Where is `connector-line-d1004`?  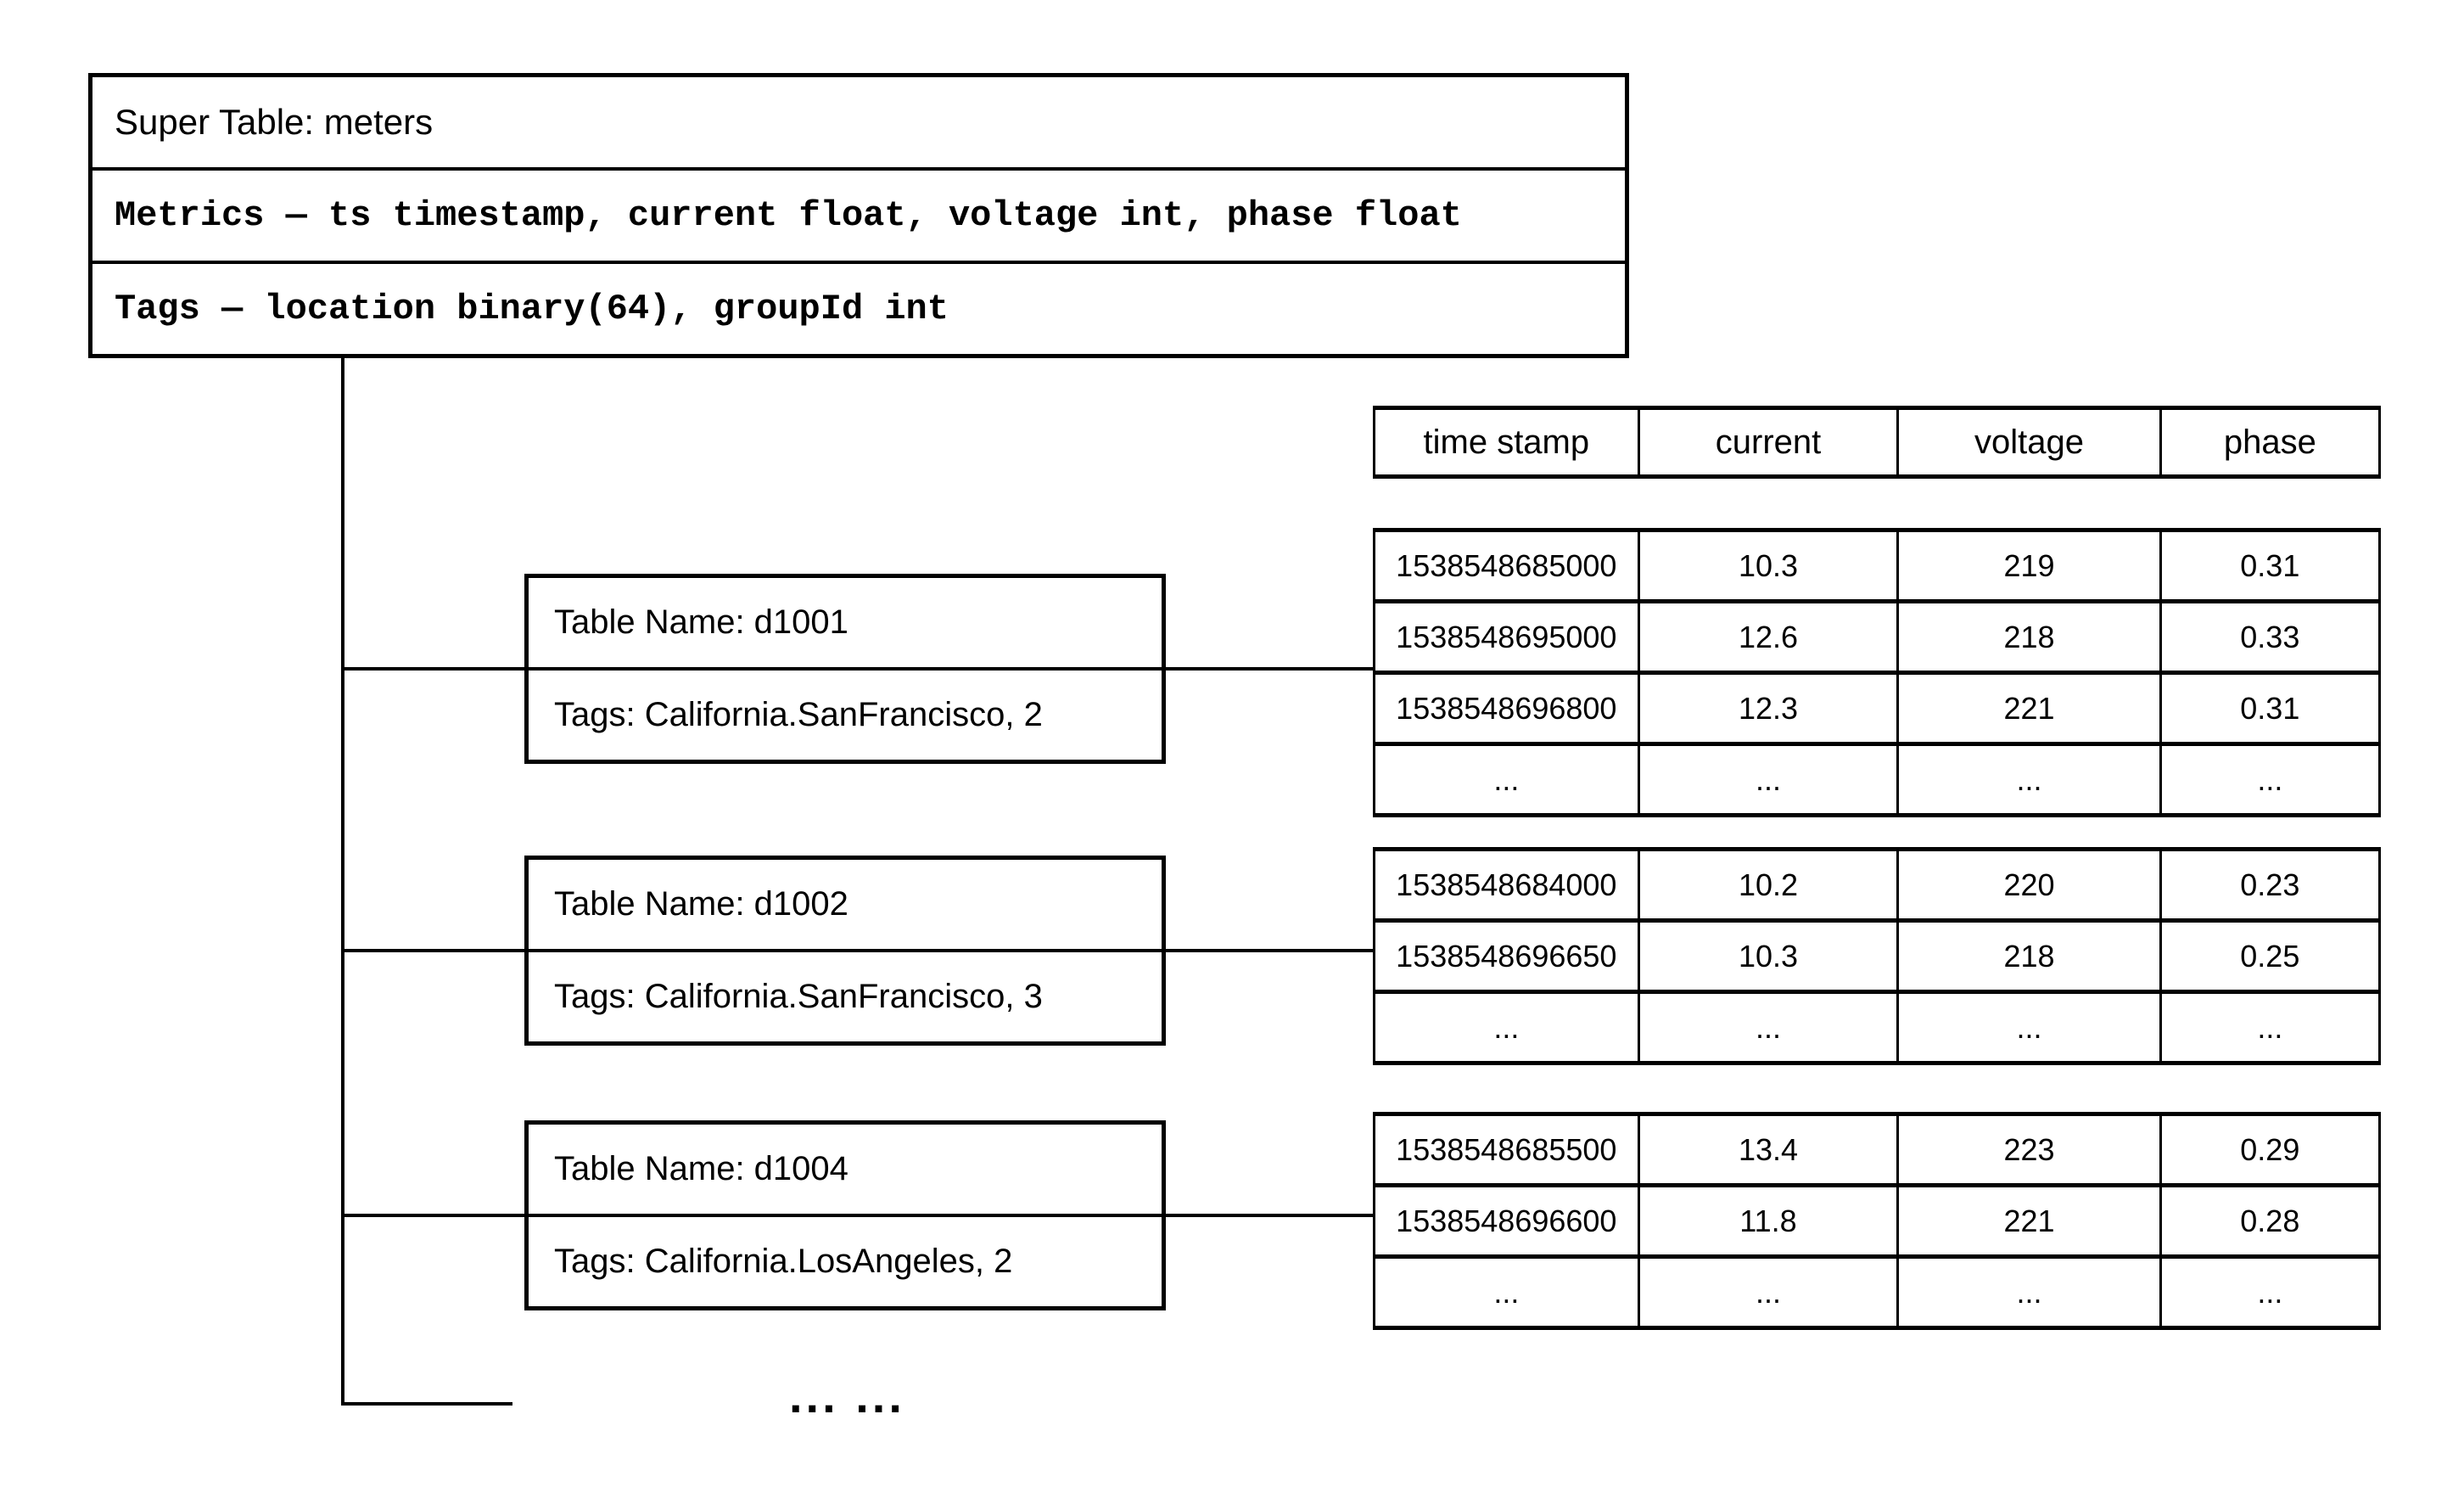 connector-line-d1004 is located at coordinates (1270, 1216).